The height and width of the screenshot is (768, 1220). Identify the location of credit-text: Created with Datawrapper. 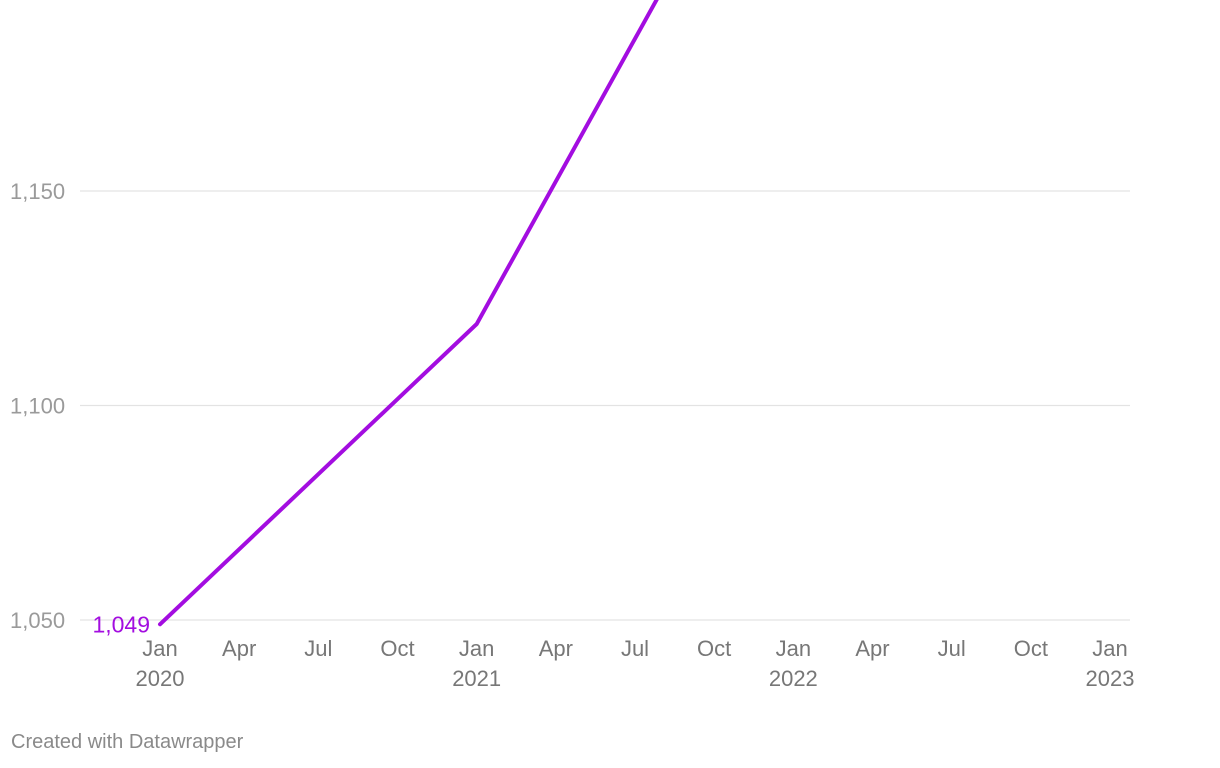
(127, 742).